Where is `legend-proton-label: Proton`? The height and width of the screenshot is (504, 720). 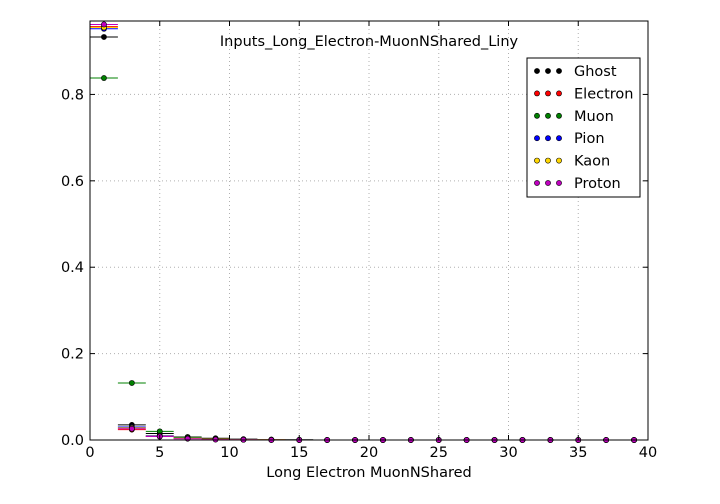 legend-proton-label: Proton is located at coordinates (597, 184).